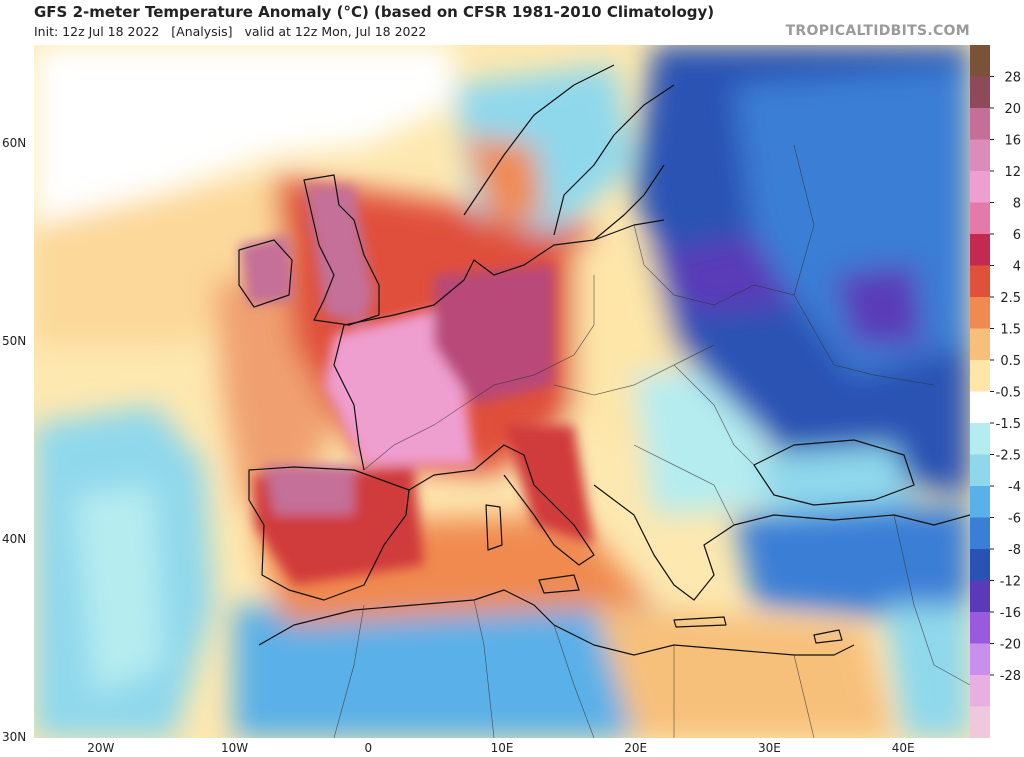 The width and height of the screenshot is (1024, 757). I want to click on lat-tick-label: 30N, so click(14, 737).